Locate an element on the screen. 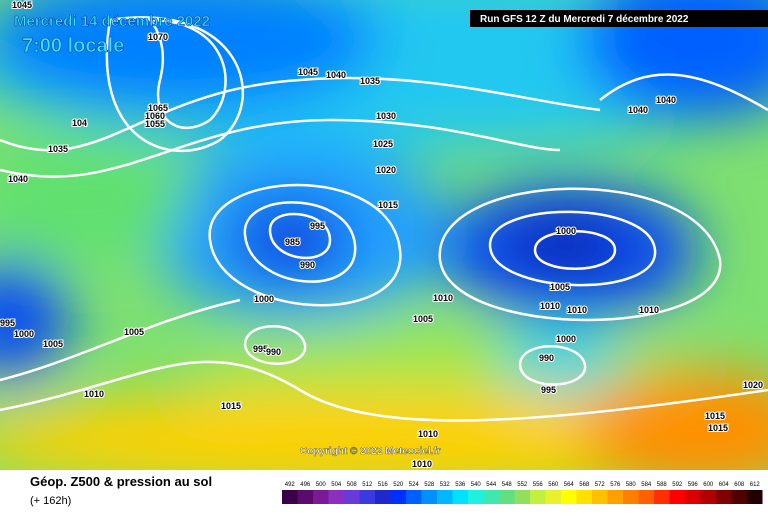 The width and height of the screenshot is (768, 517). scale-label: 552 is located at coordinates (522, 485).